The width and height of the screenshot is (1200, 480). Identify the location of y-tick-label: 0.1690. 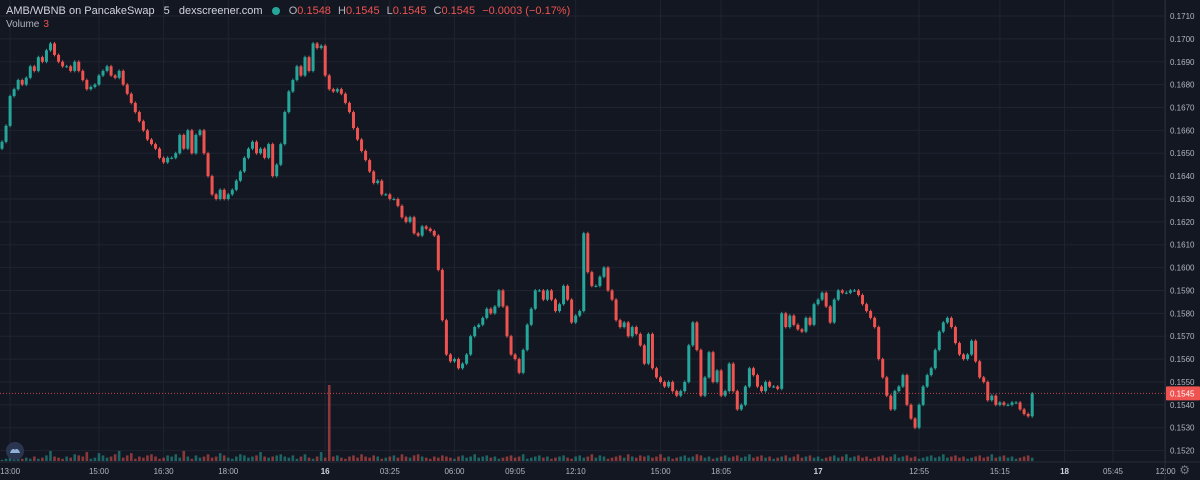
(1182, 62).